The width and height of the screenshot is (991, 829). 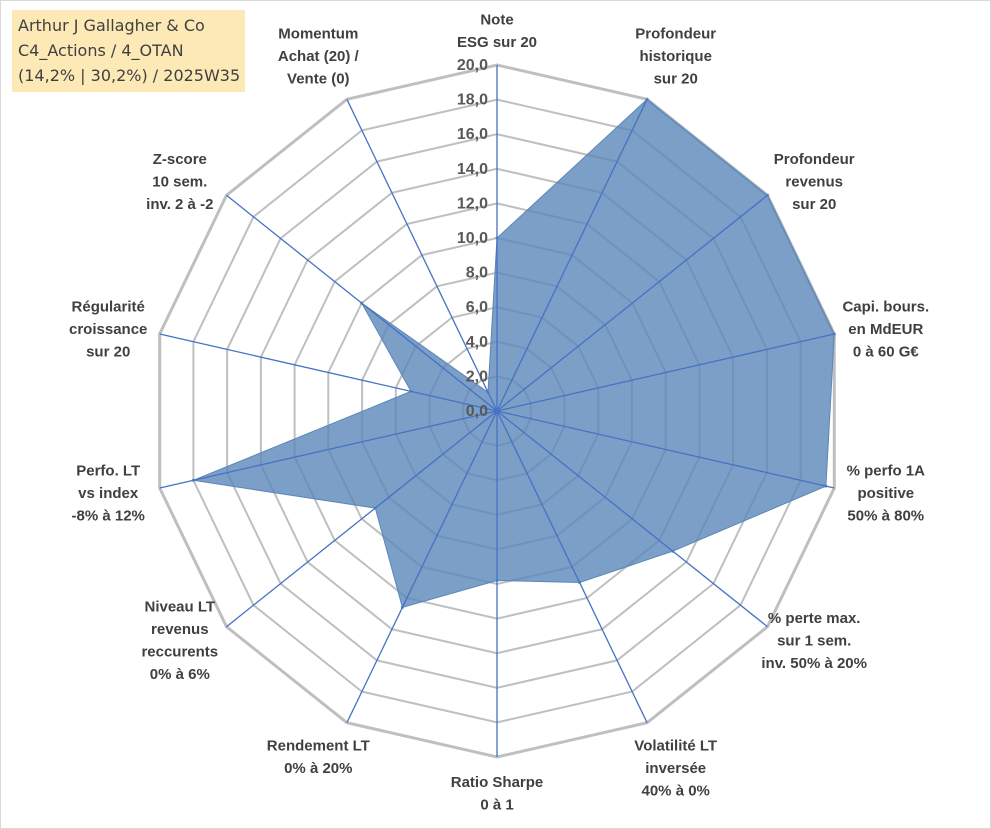 I want to click on tick-label: 20,0, so click(x=472, y=65).